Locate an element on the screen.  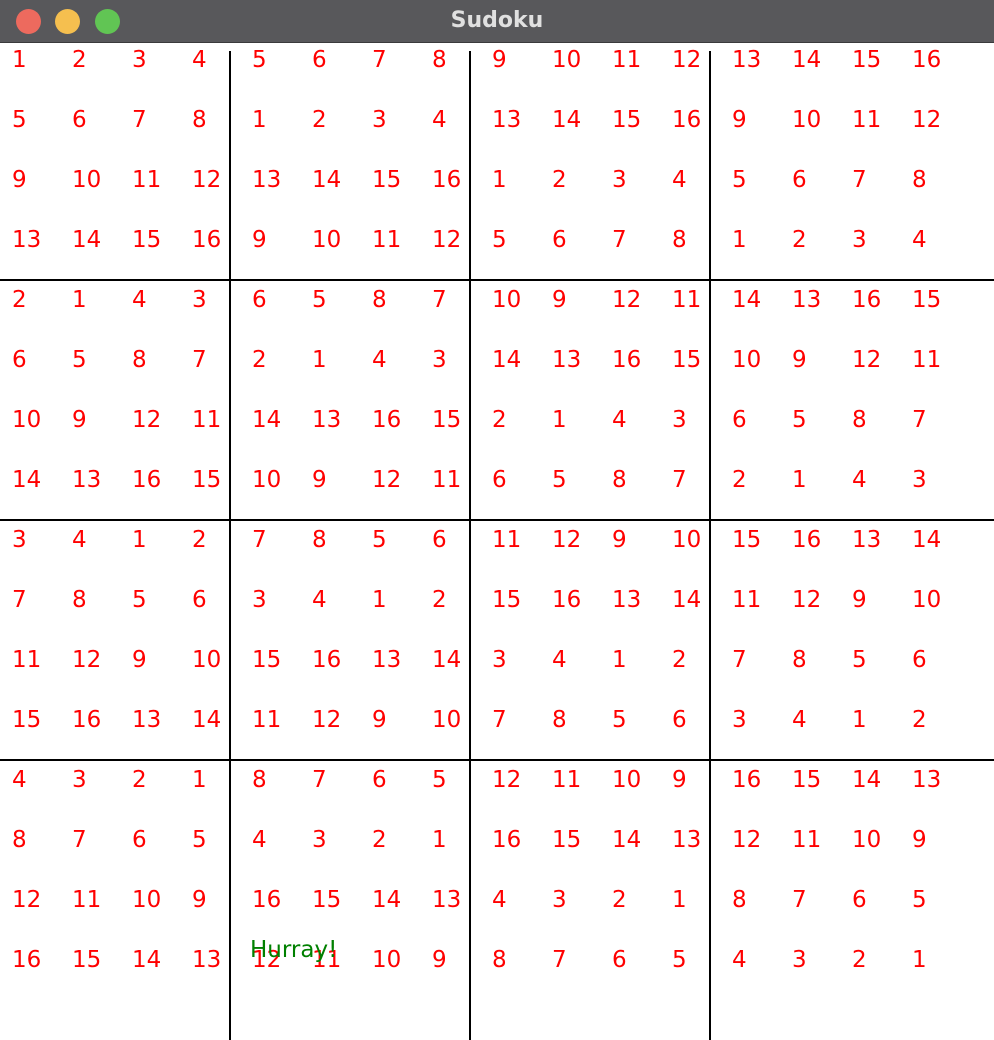
maximize-button is located at coordinates (107, 21).